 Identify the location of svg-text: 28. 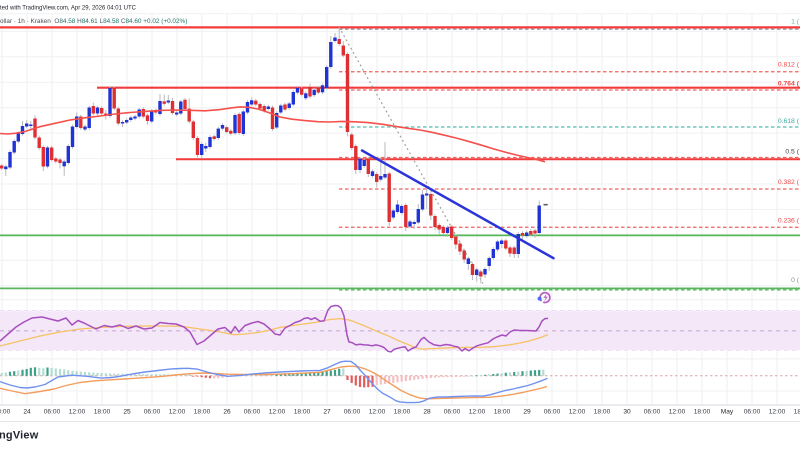
(427, 412).